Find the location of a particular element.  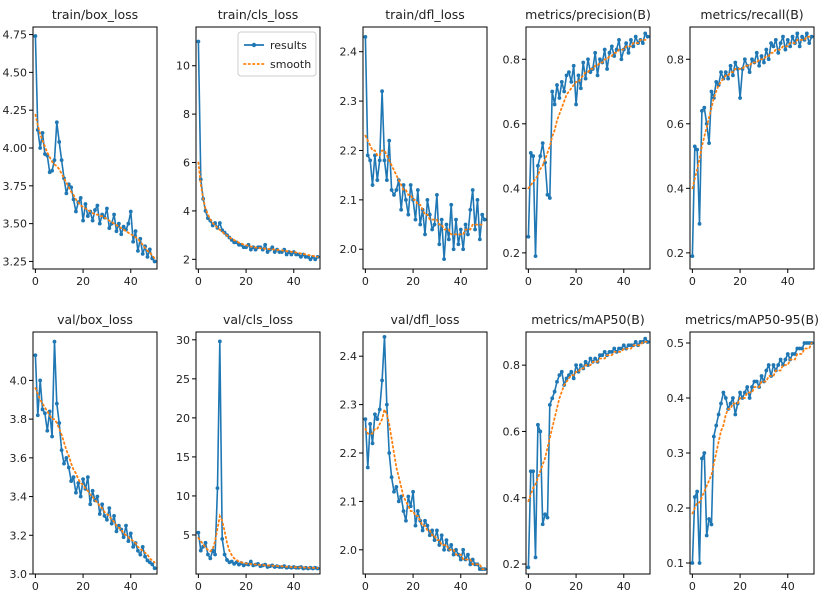

y-tick-label: 2.0 is located at coordinates (349, 249).